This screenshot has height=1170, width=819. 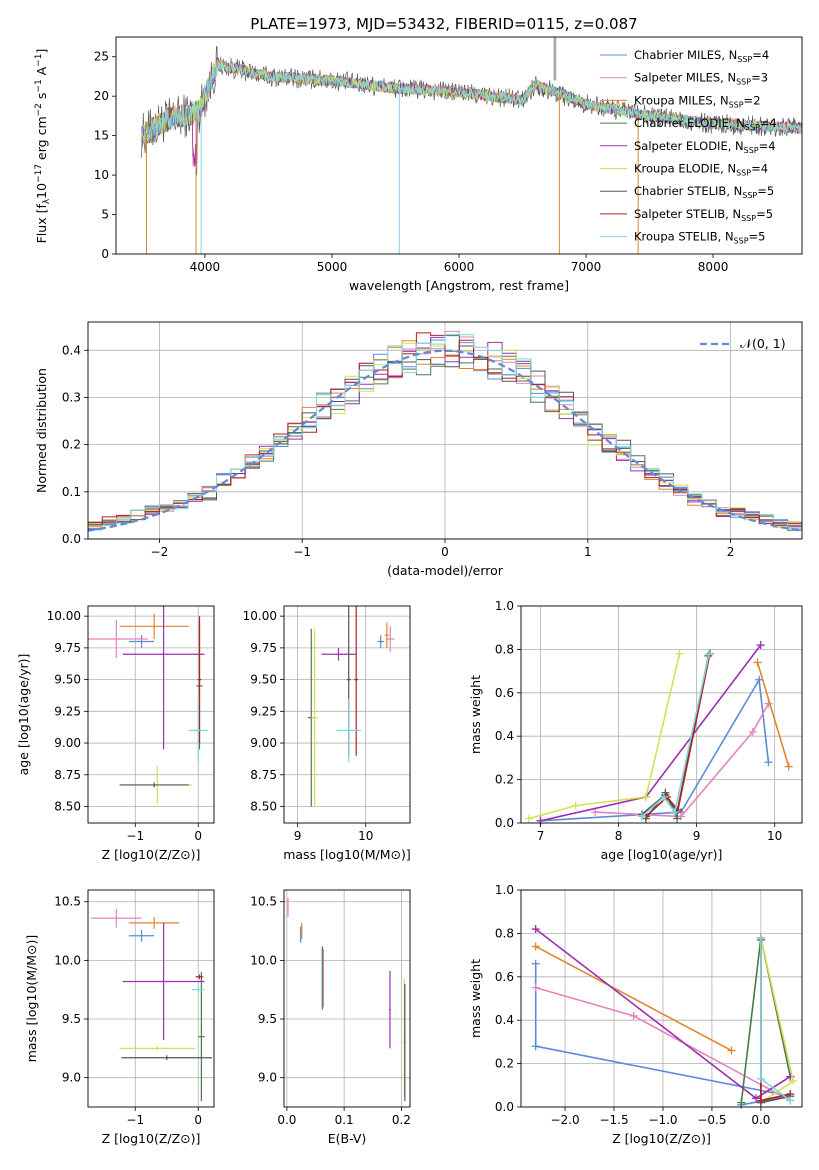 What do you see at coordinates (711, 1120) in the screenshot?
I see `x-tick-label: −0.5` at bounding box center [711, 1120].